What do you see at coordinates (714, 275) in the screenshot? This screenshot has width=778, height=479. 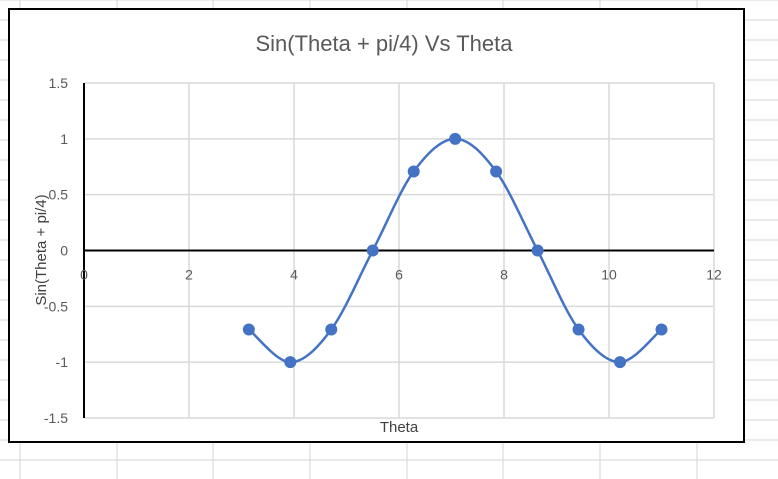 I see `x-tick-label: 12` at bounding box center [714, 275].